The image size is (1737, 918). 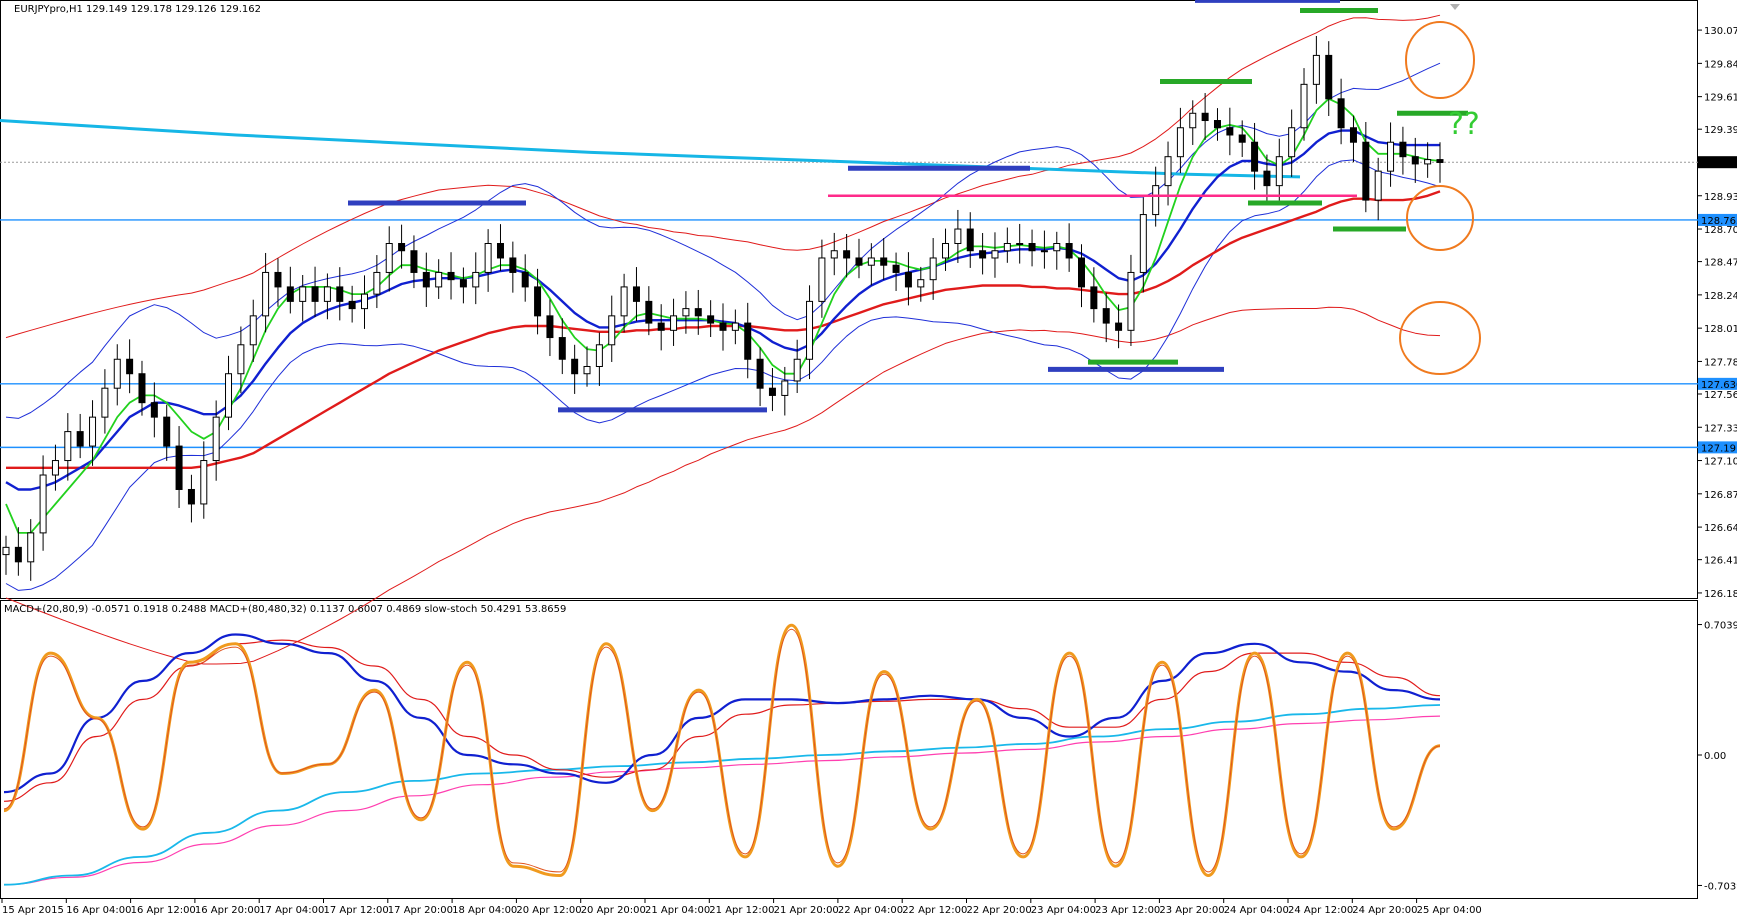 What do you see at coordinates (870, 910) in the screenshot?
I see `time-tick-label: 22 Apr 04:00` at bounding box center [870, 910].